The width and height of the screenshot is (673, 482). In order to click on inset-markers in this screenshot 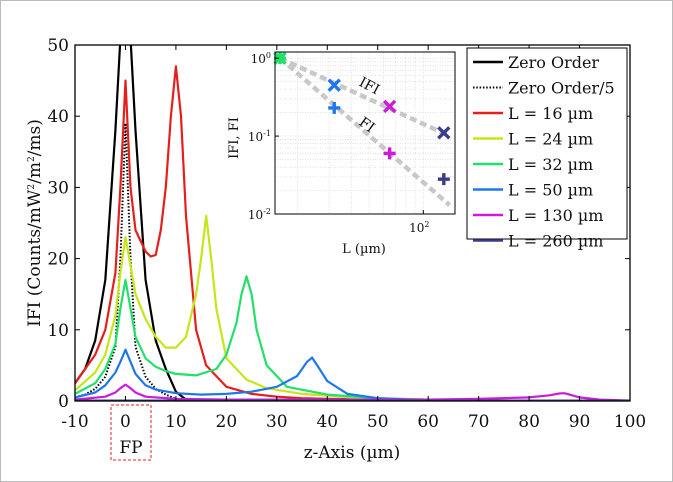, I will do `click(362, 118)`.